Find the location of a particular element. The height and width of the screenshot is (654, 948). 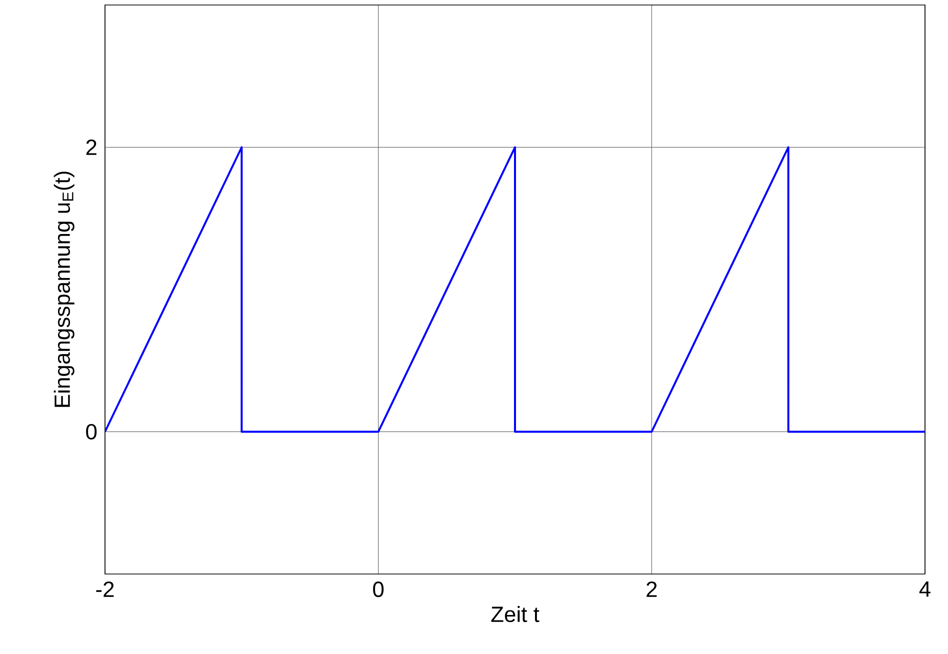

x-tick-label: 2 is located at coordinates (651, 589).